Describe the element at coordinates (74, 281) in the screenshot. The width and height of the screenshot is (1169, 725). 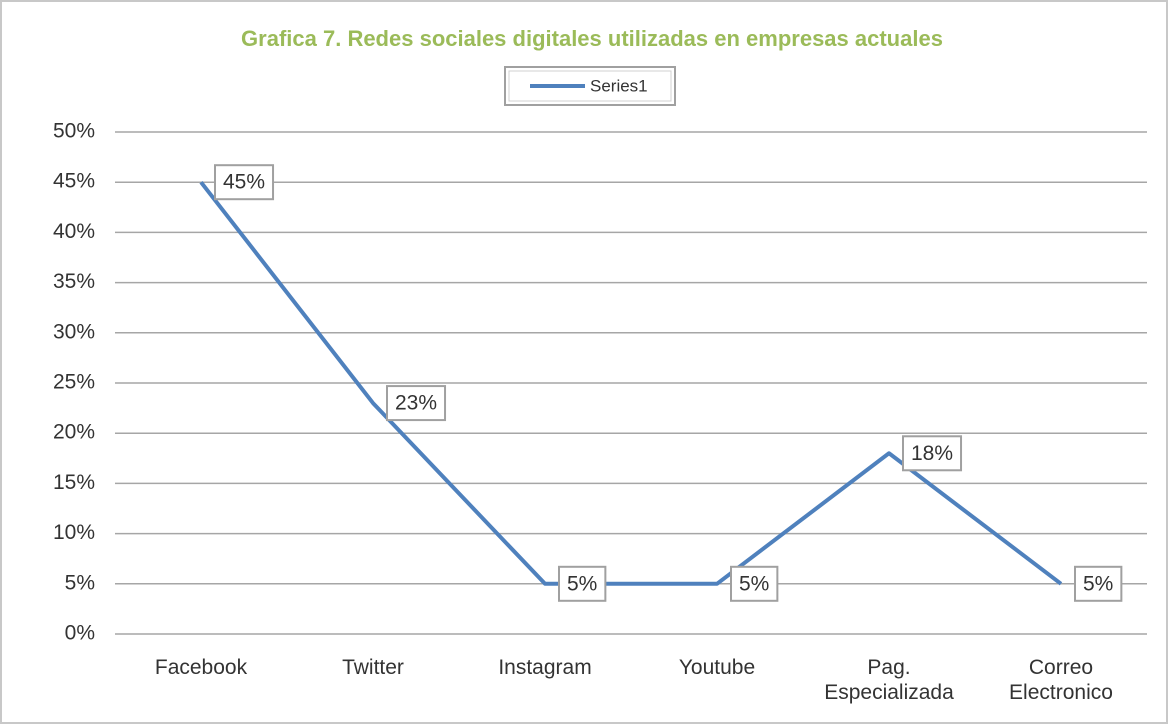
I see `y-tick-label: 35%` at that location.